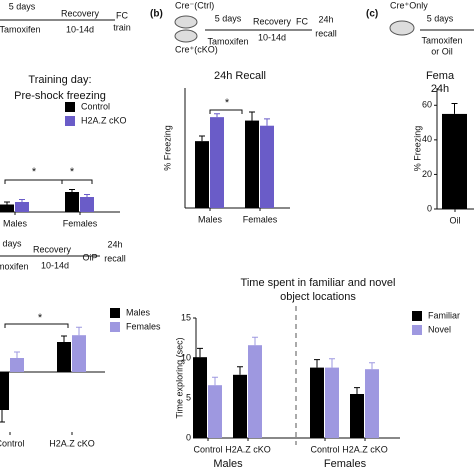  Describe the element at coordinates (427, 139) in the screenshot. I see `y-tick-label: 40` at that location.